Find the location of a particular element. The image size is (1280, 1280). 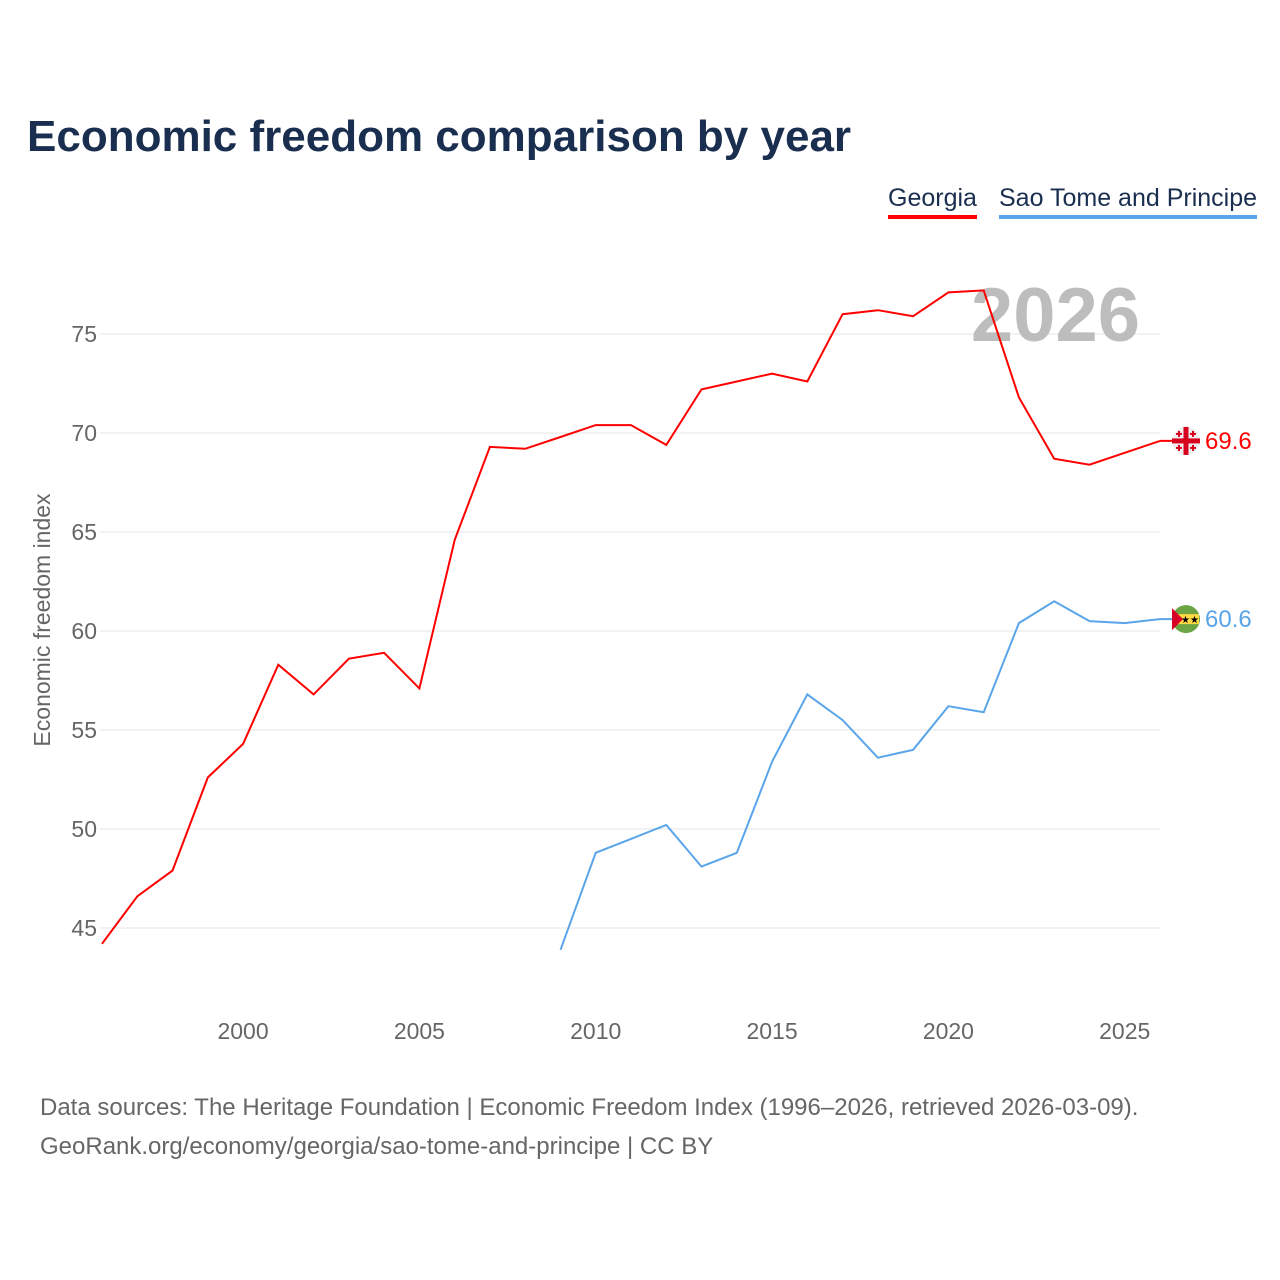

chart-title: Economic freedom comparison by year is located at coordinates (439, 136).